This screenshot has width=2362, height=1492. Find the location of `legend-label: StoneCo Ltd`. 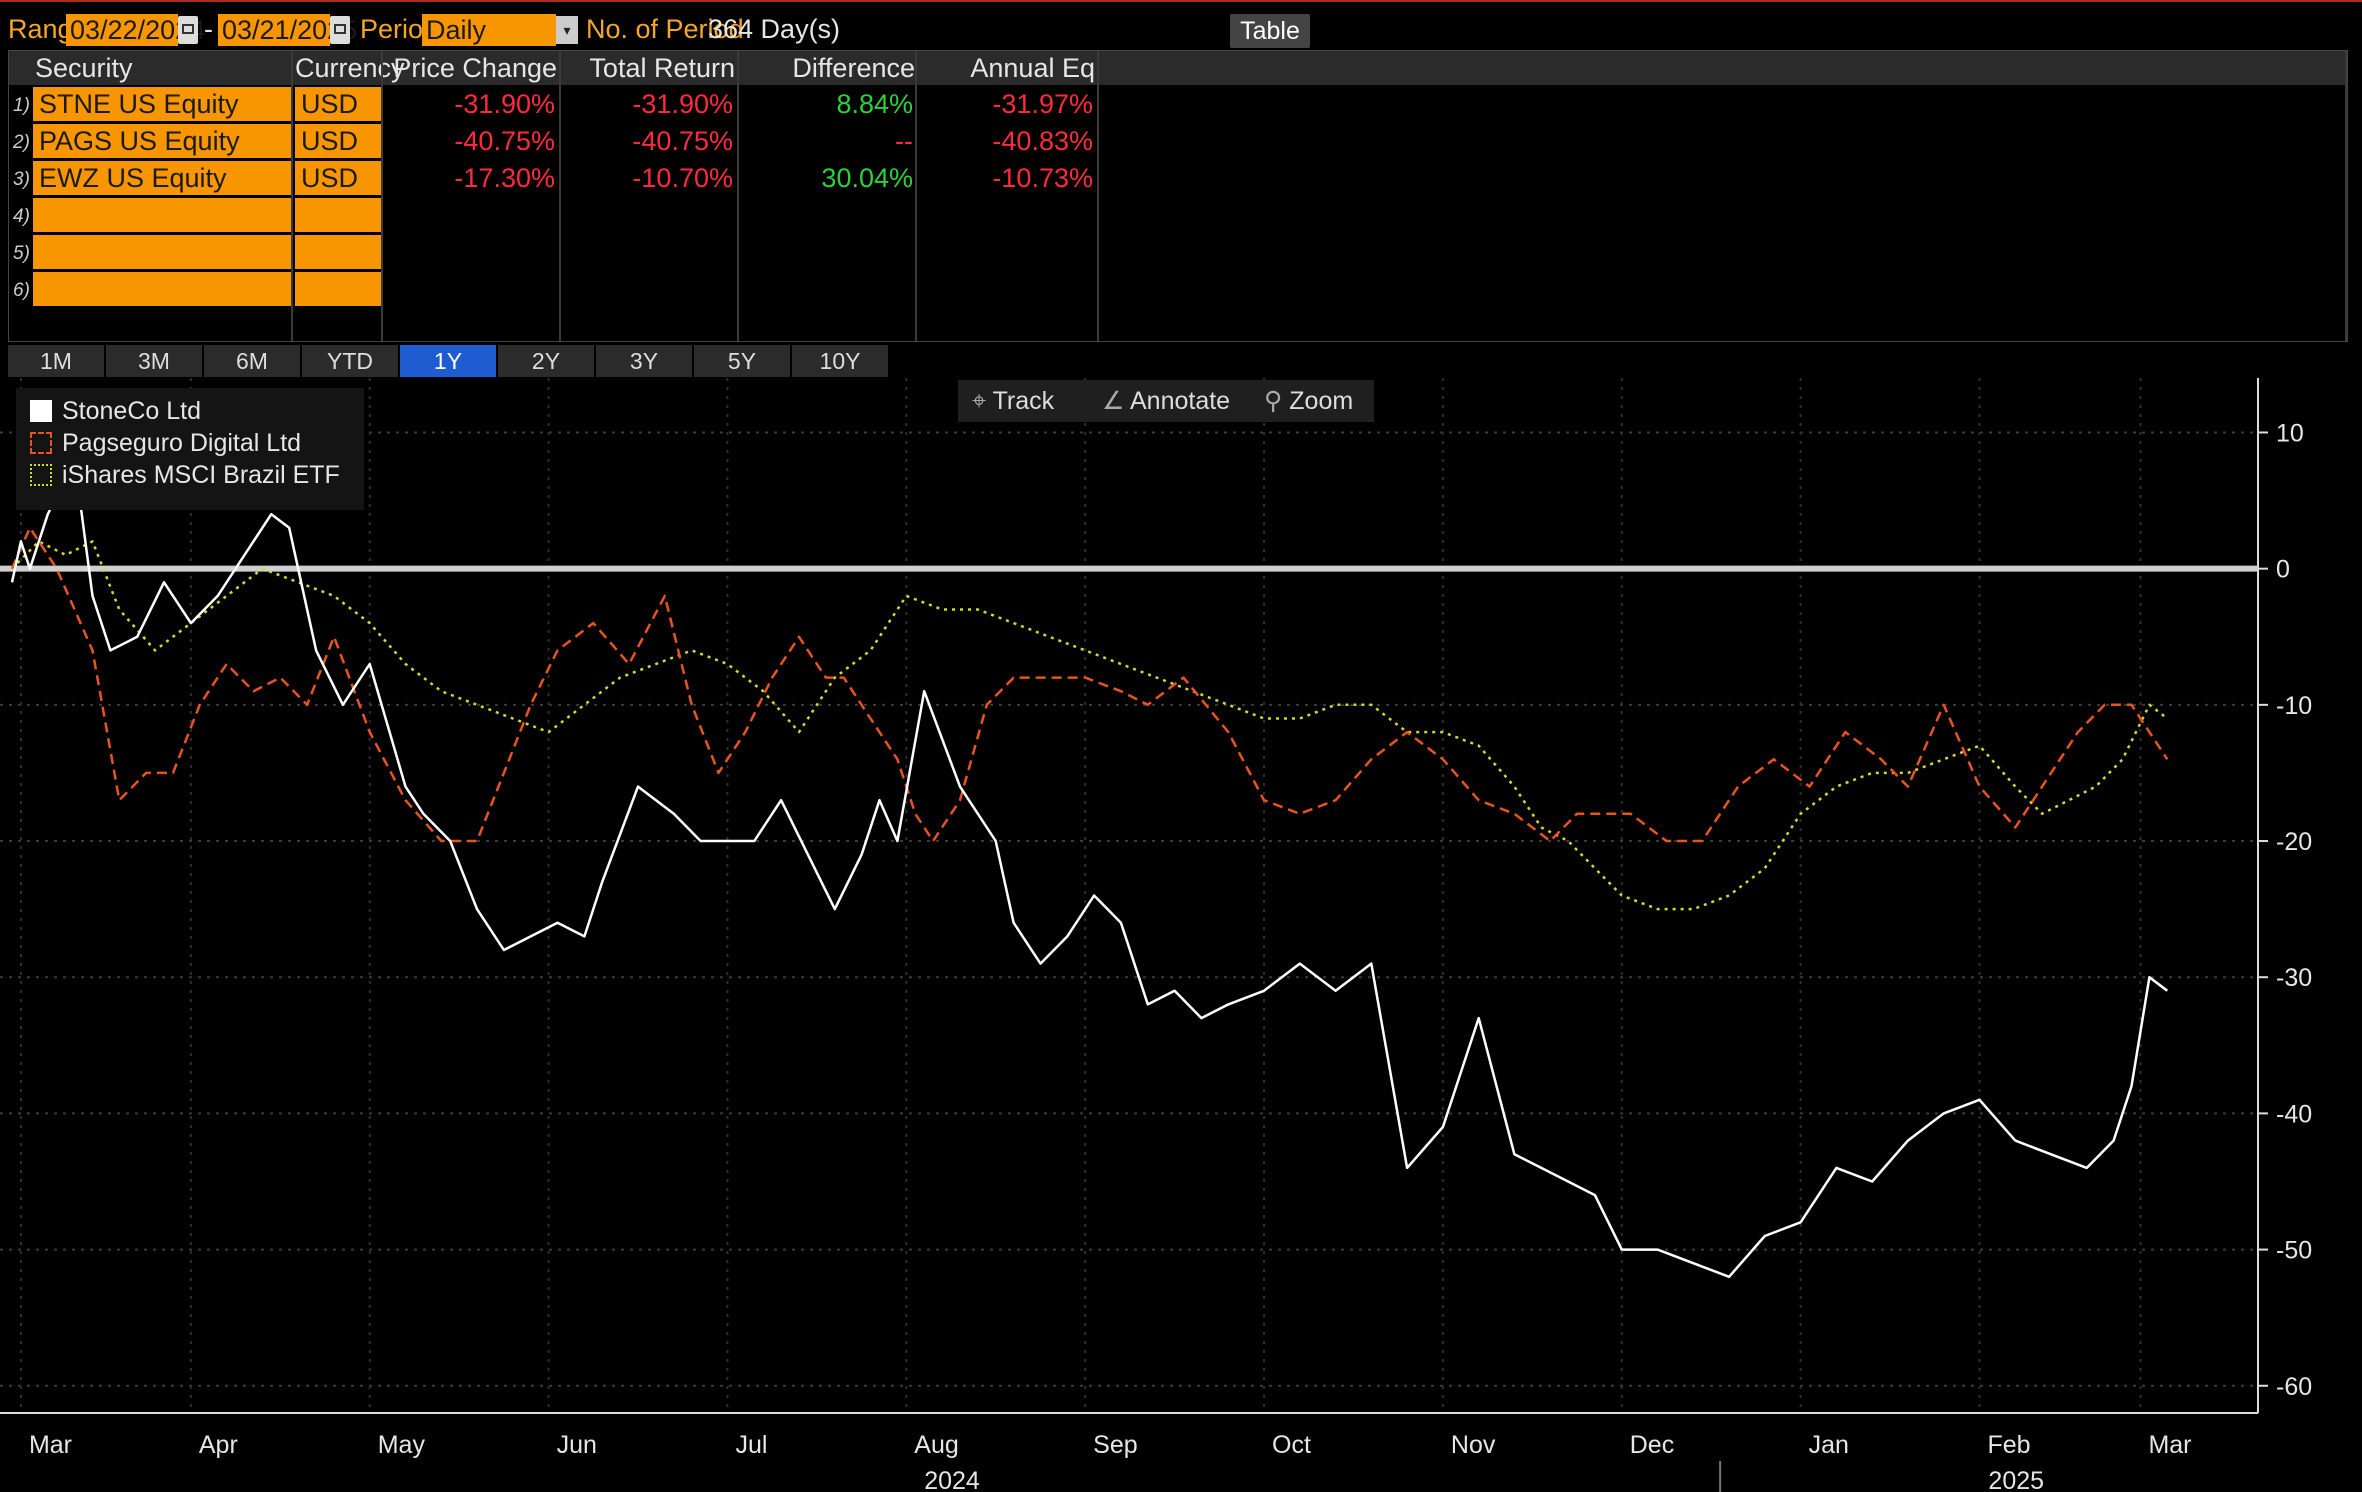

legend-label: StoneCo Ltd is located at coordinates (131, 411).